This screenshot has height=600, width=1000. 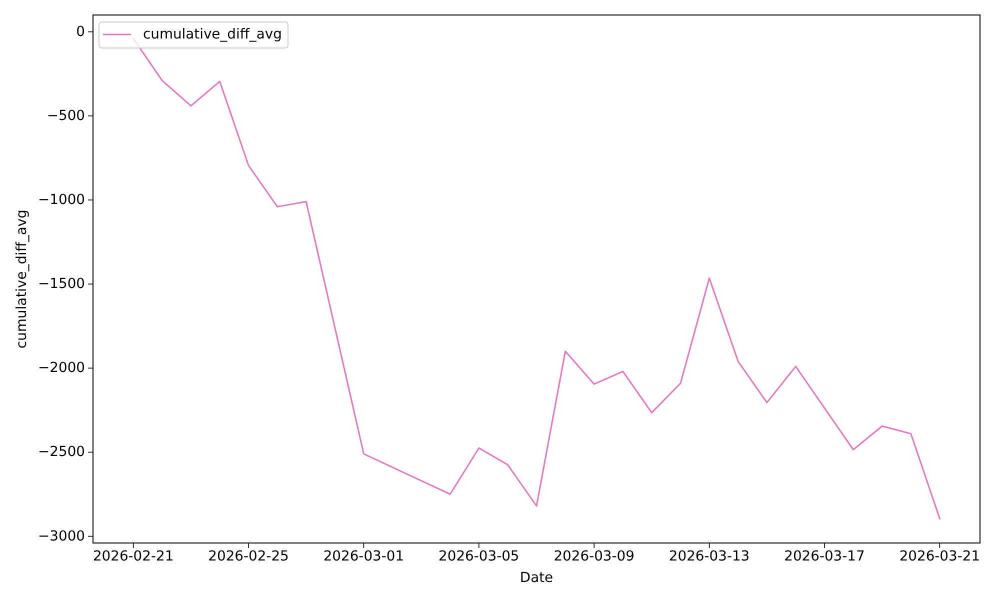 I want to click on x-tick-label: 2026-02-25, so click(x=248, y=556).